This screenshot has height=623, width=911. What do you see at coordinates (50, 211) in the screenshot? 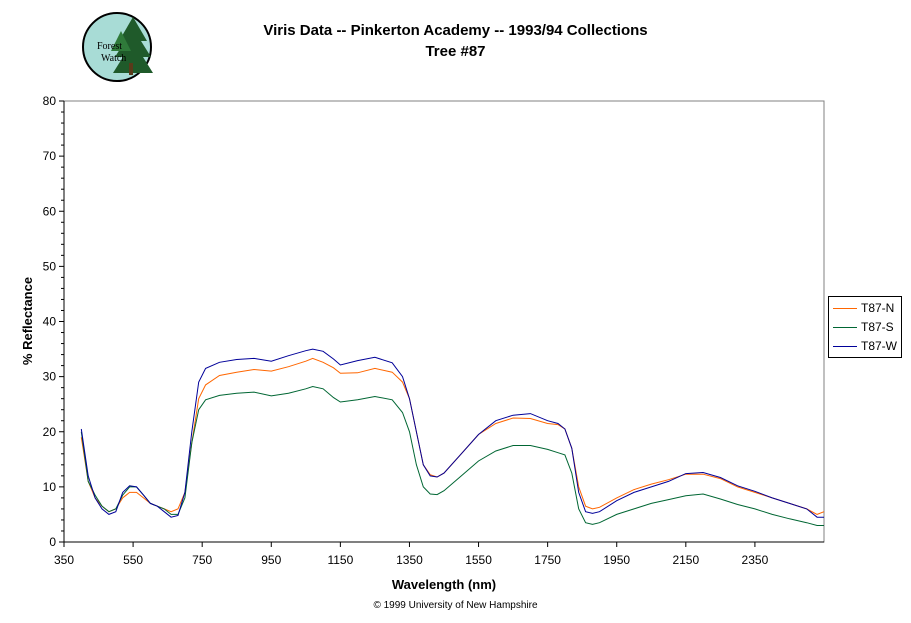
I see `y-tick-label: 60` at bounding box center [50, 211].